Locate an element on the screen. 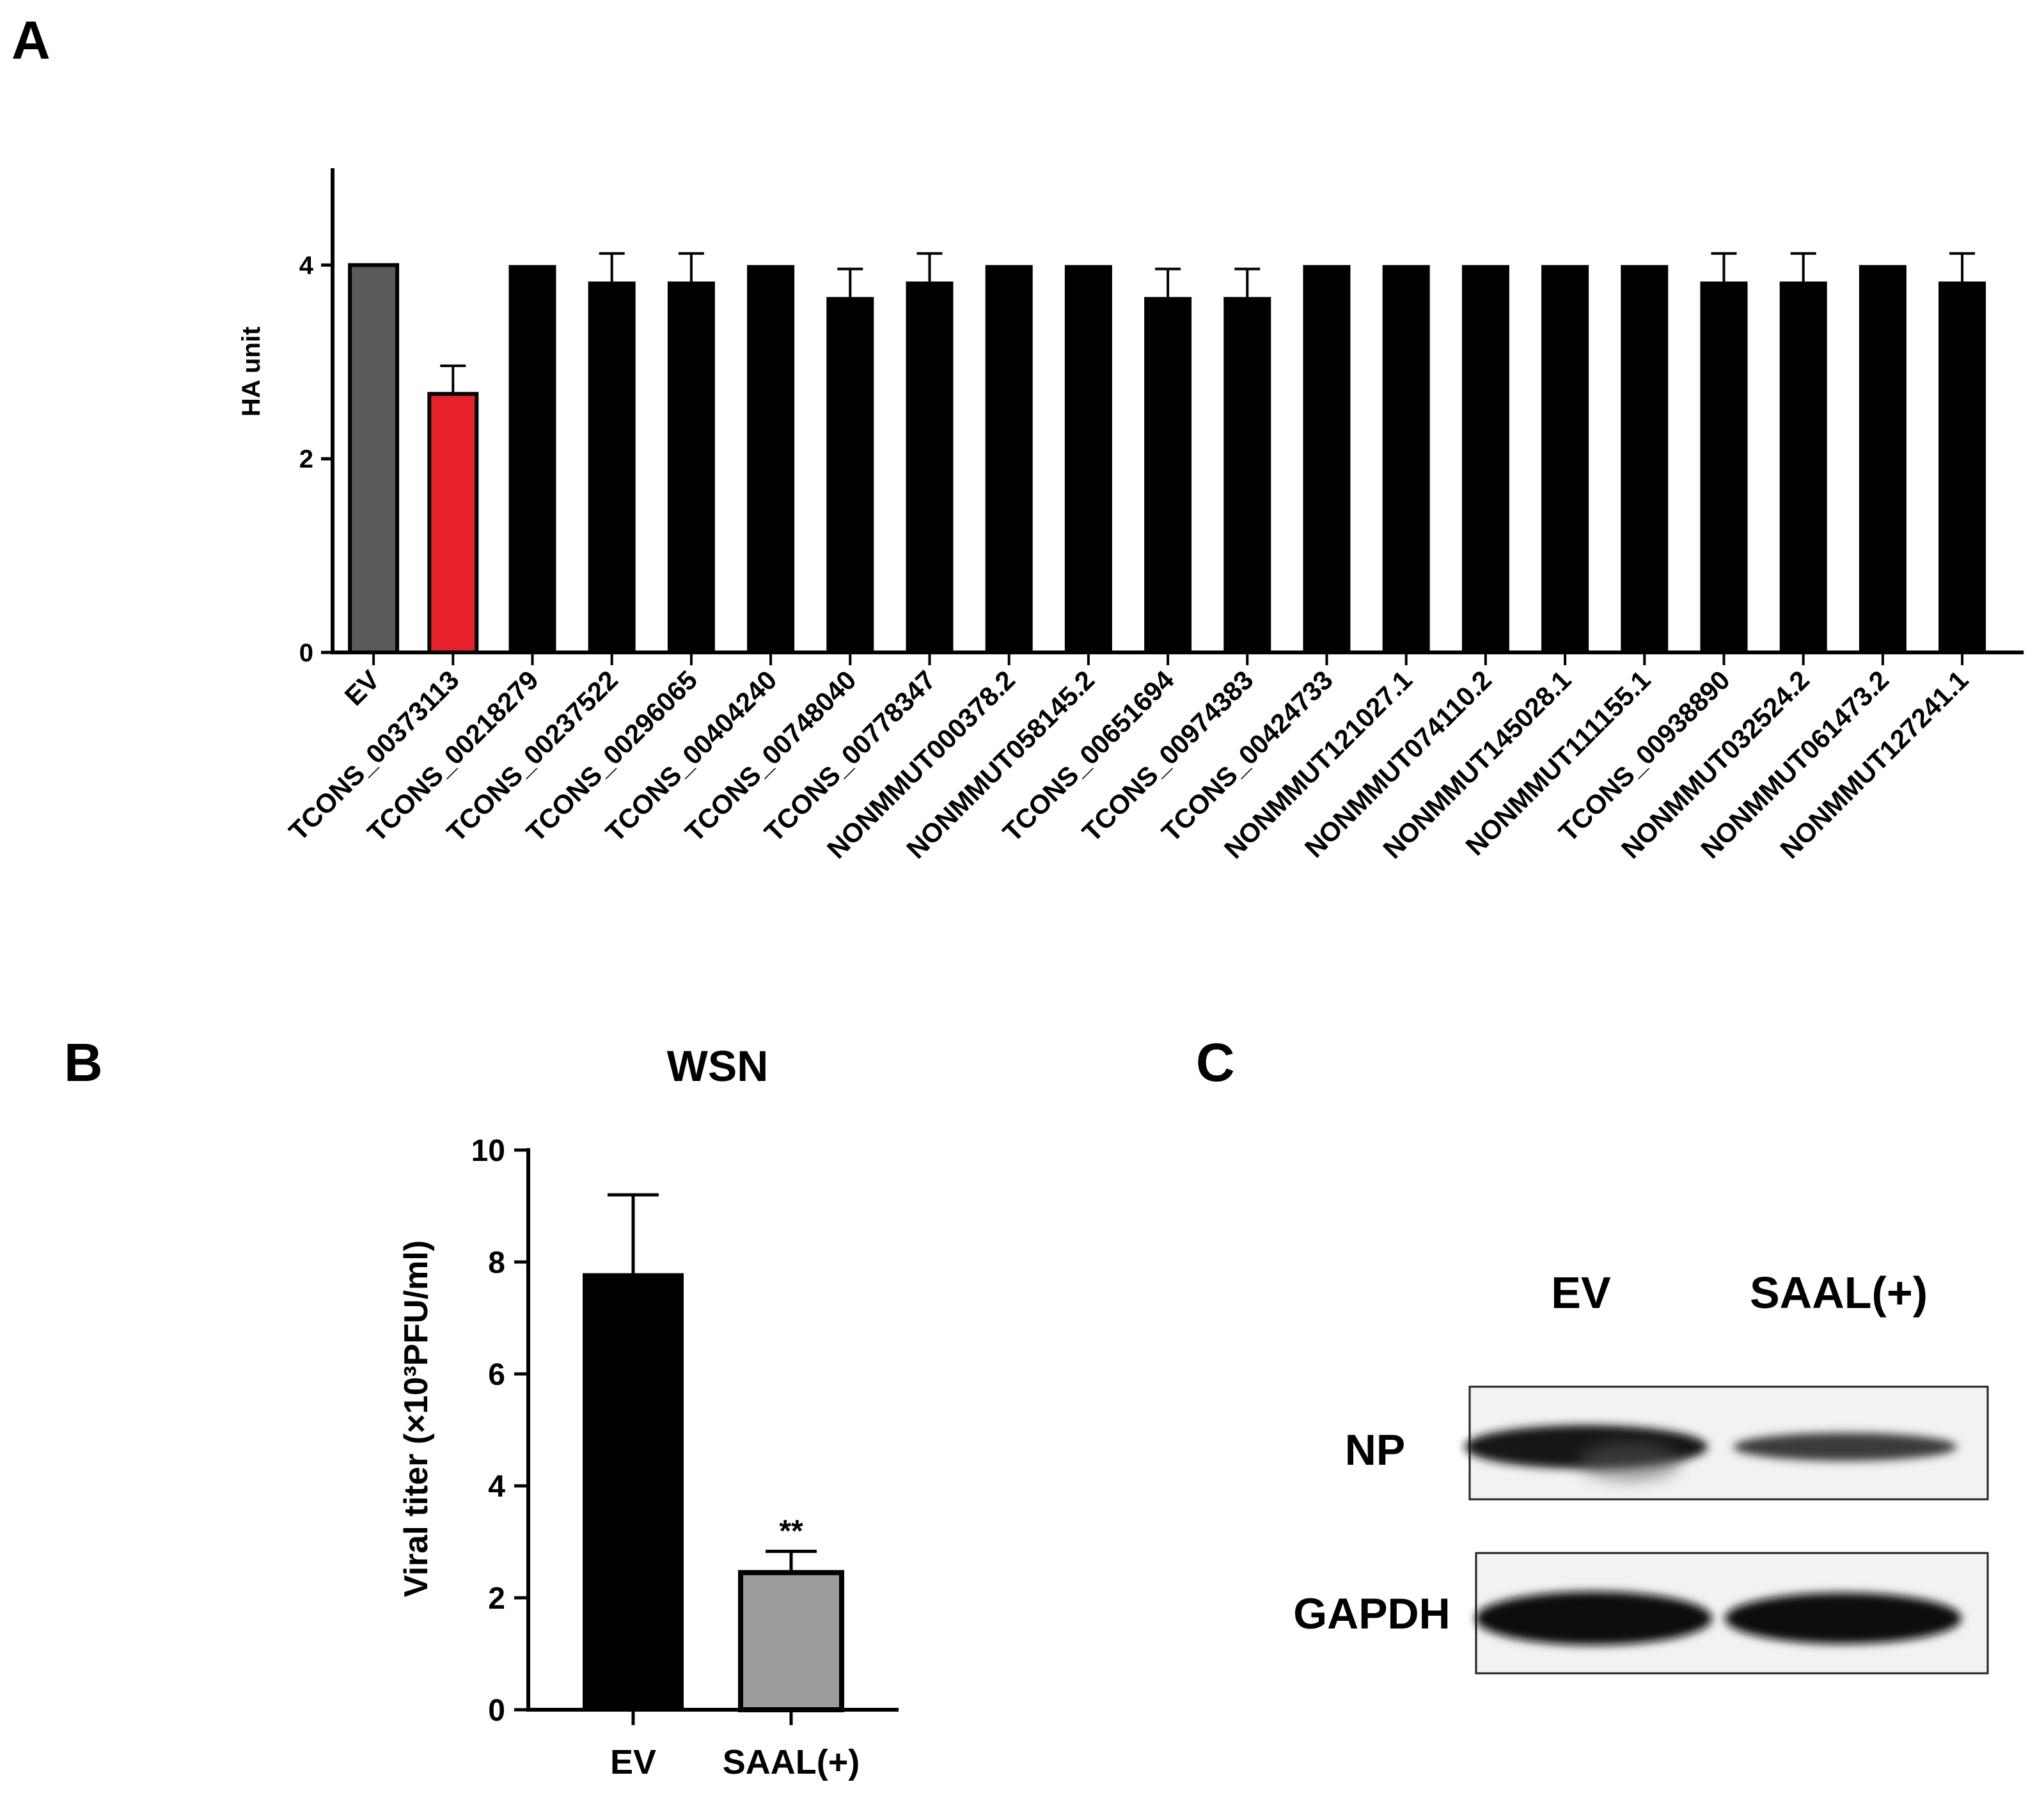 The image size is (2044, 1798). western-blot: EV SAAL(+) NP GAPDH is located at coordinates (1641, 1471).